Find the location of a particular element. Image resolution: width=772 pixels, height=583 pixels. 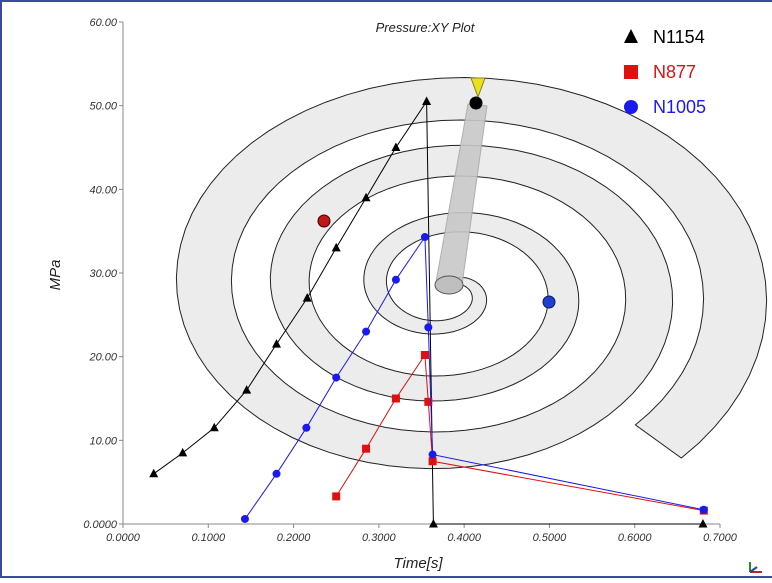

red-sphere is located at coordinates (324, 221).